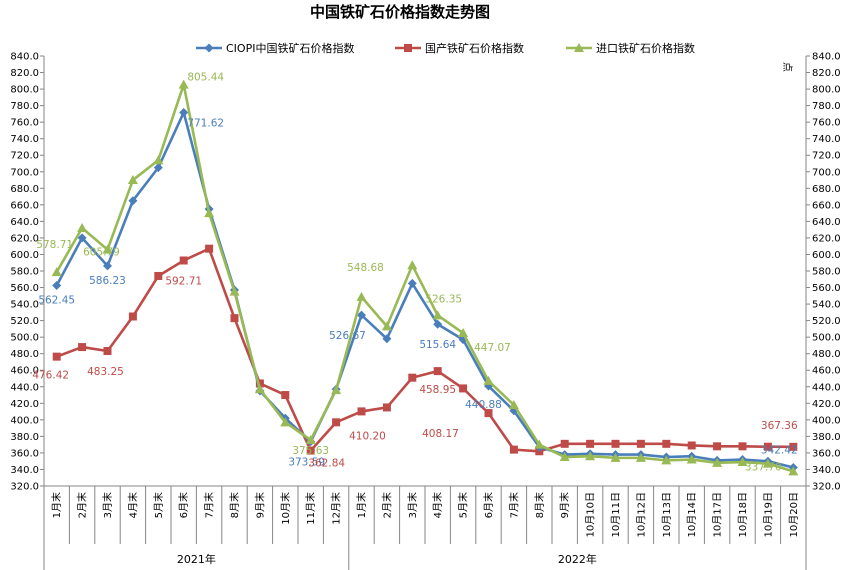 This screenshot has height=570, width=848. What do you see at coordinates (24, 338) in the screenshot?
I see `left-tick-label: 500.0` at bounding box center [24, 338].